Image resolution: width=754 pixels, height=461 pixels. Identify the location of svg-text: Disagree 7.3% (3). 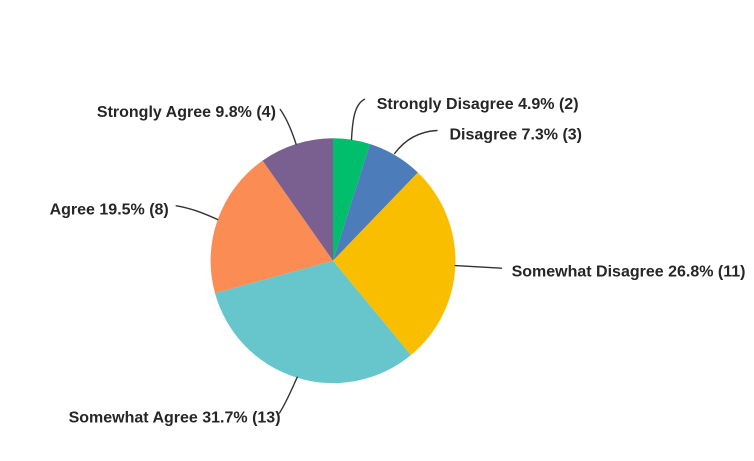
(516, 135).